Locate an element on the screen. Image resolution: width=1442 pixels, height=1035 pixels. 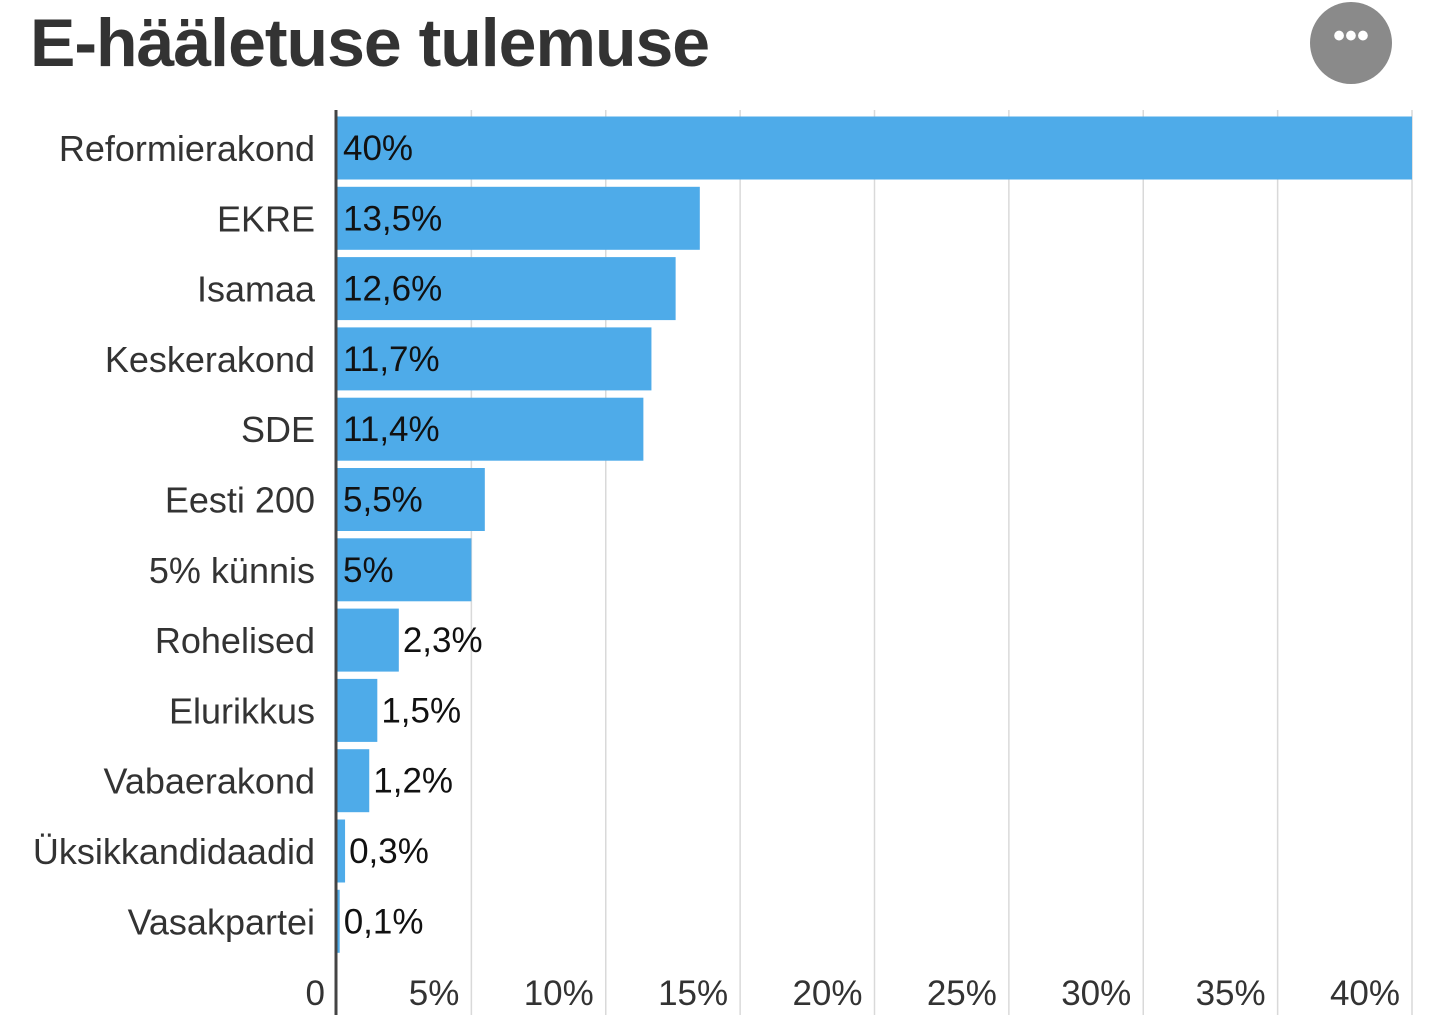
value-label-6: 5% is located at coordinates (368, 570).